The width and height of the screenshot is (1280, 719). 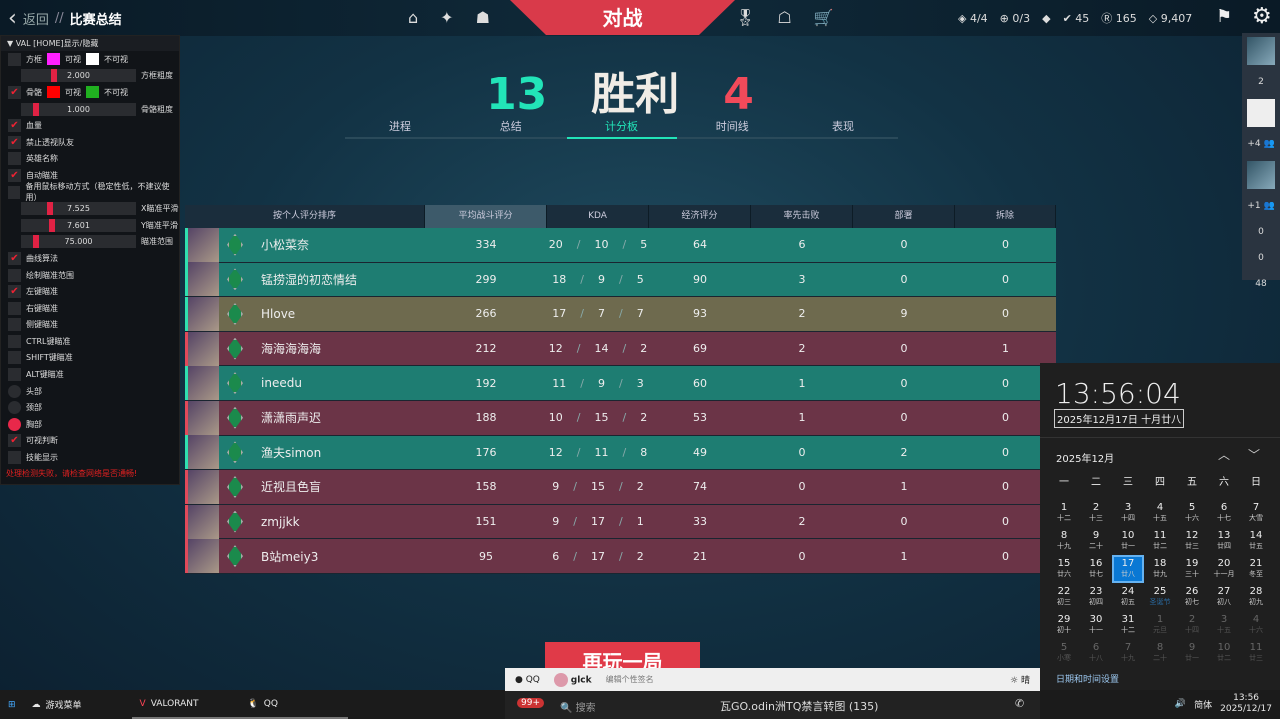 I want to click on calendar-day: 8 十九, so click(x=1064, y=541).